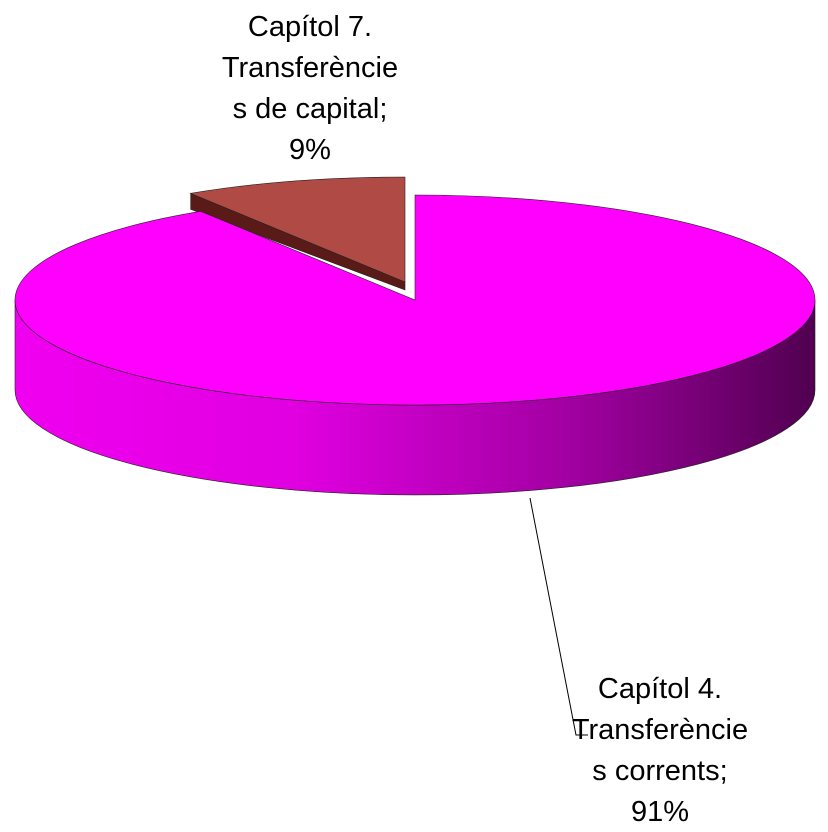 The width and height of the screenshot is (828, 832). What do you see at coordinates (306, 109) in the screenshot?
I see `data-label-line: s de capital` at bounding box center [306, 109].